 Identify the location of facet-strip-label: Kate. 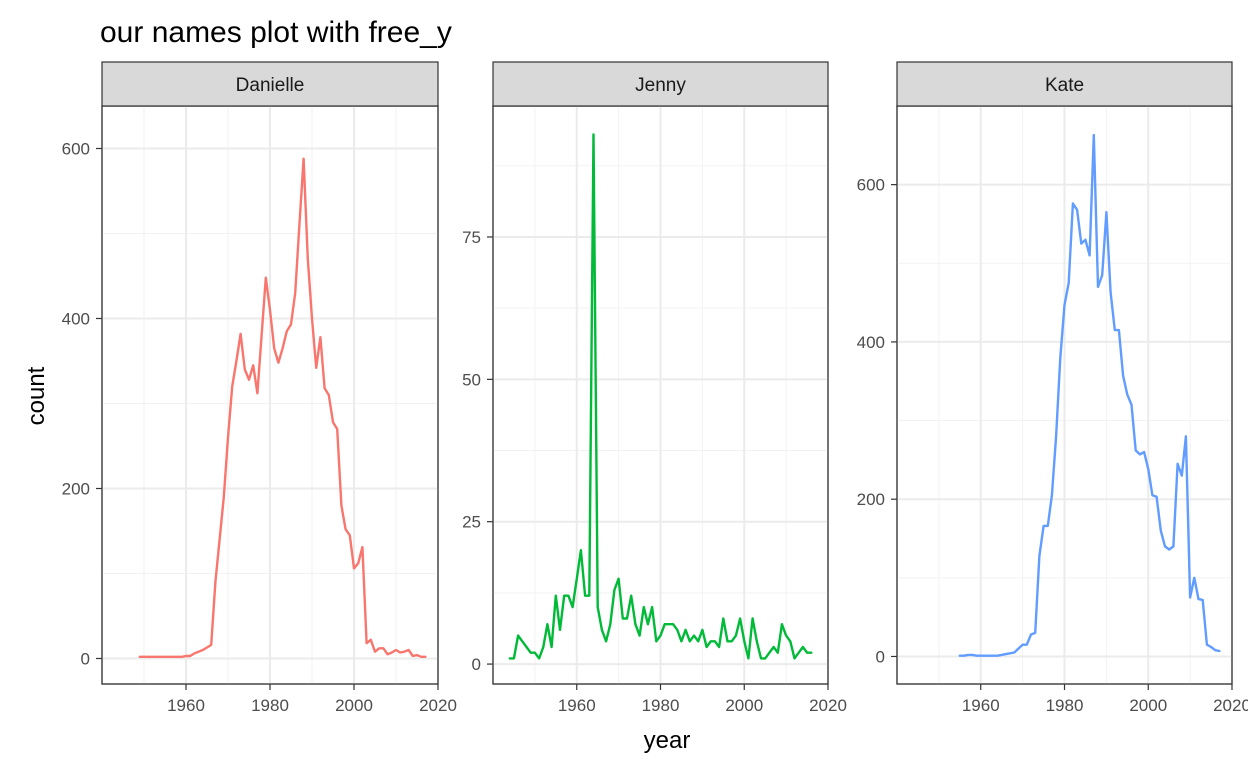
(1064, 85).